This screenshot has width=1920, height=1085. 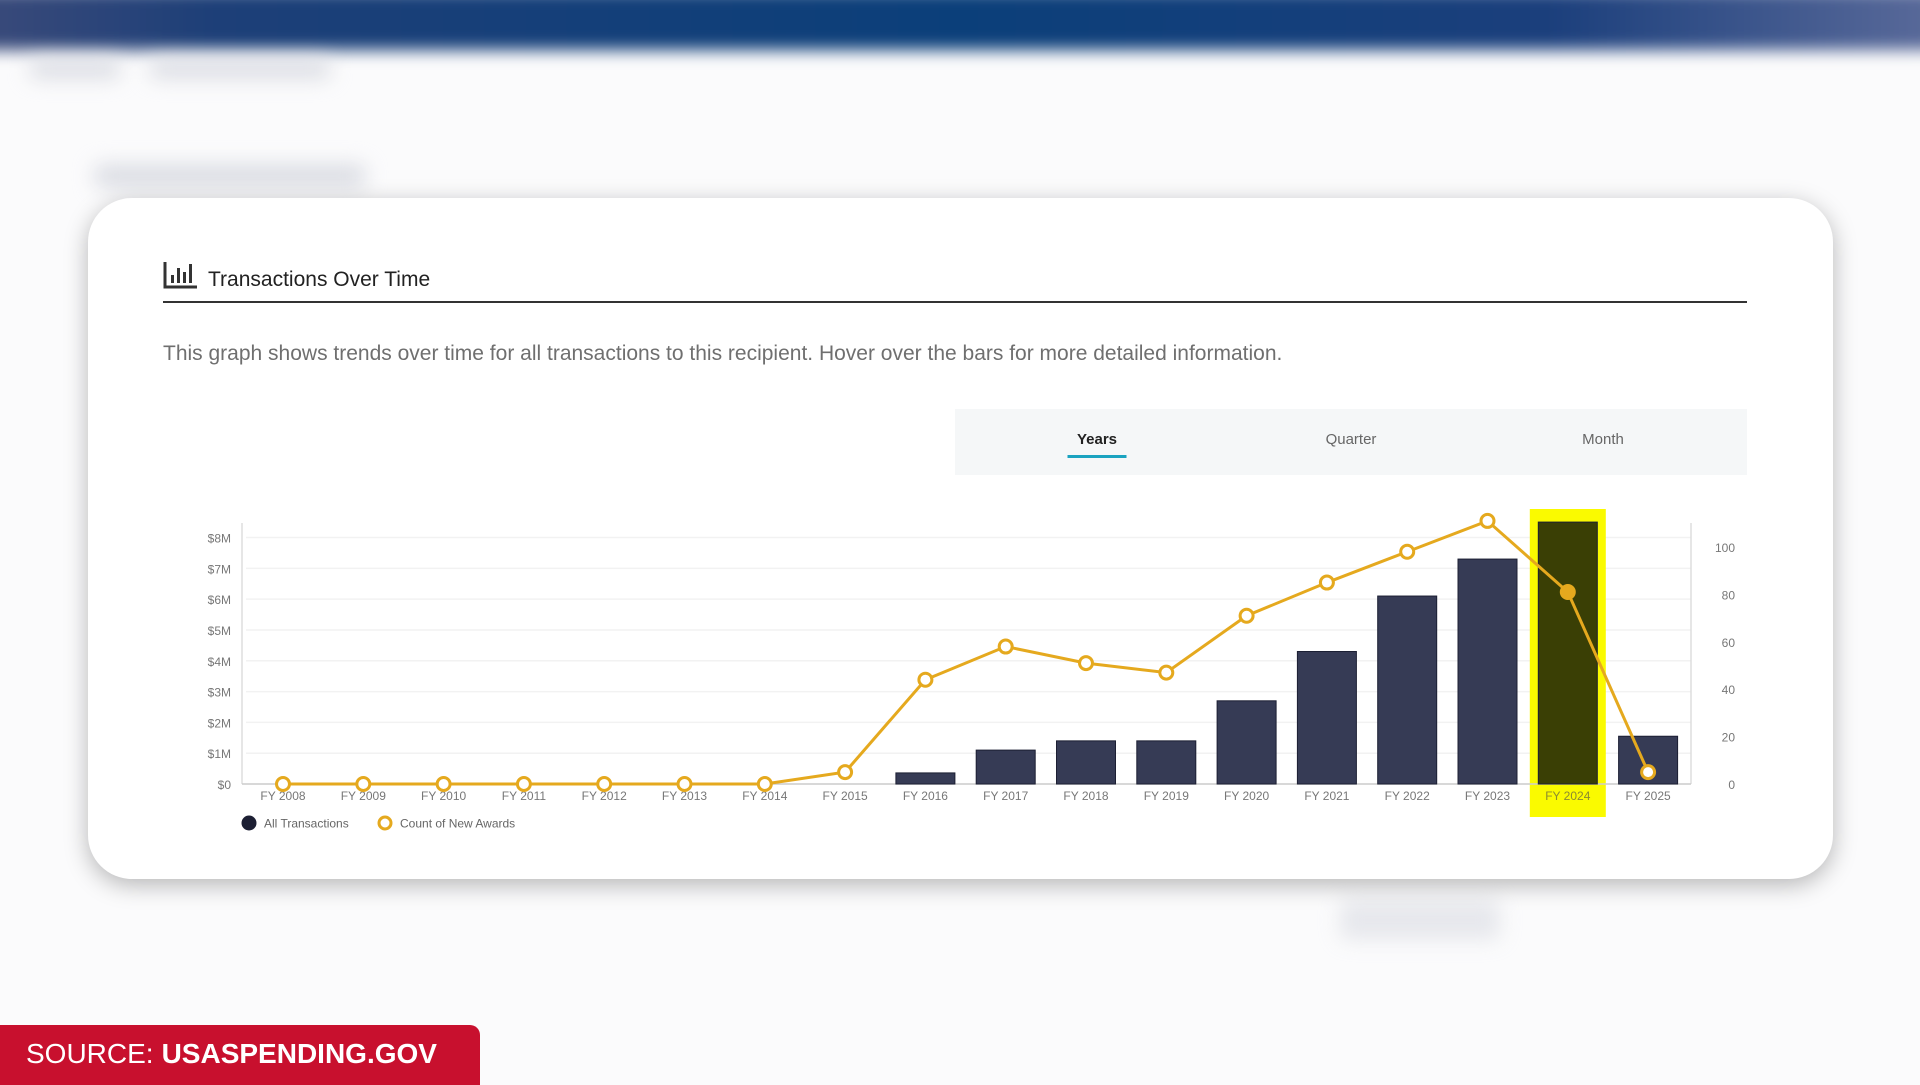 What do you see at coordinates (1729, 690) in the screenshot?
I see `right-axis-tick-label: 40` at bounding box center [1729, 690].